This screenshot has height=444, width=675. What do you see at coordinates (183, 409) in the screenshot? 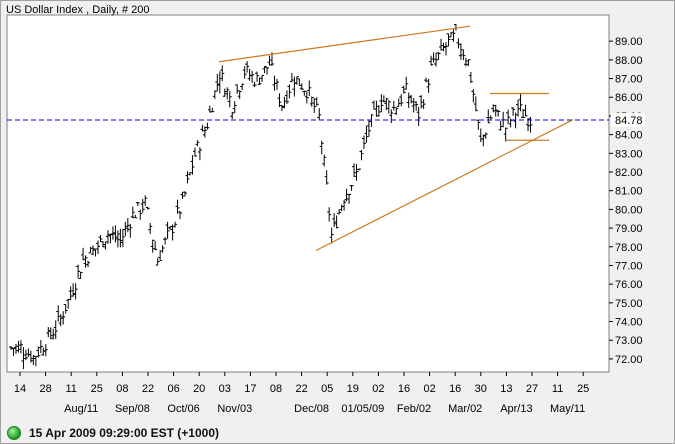
I see `x-month-label: Oct/06` at bounding box center [183, 409].